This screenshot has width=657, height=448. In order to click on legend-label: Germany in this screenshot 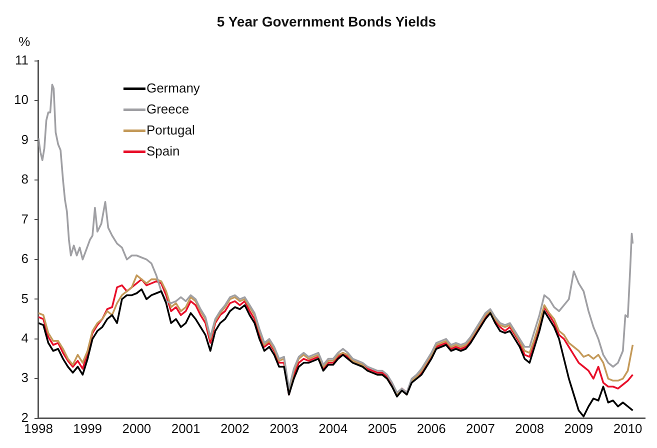, I will do `click(173, 88)`.